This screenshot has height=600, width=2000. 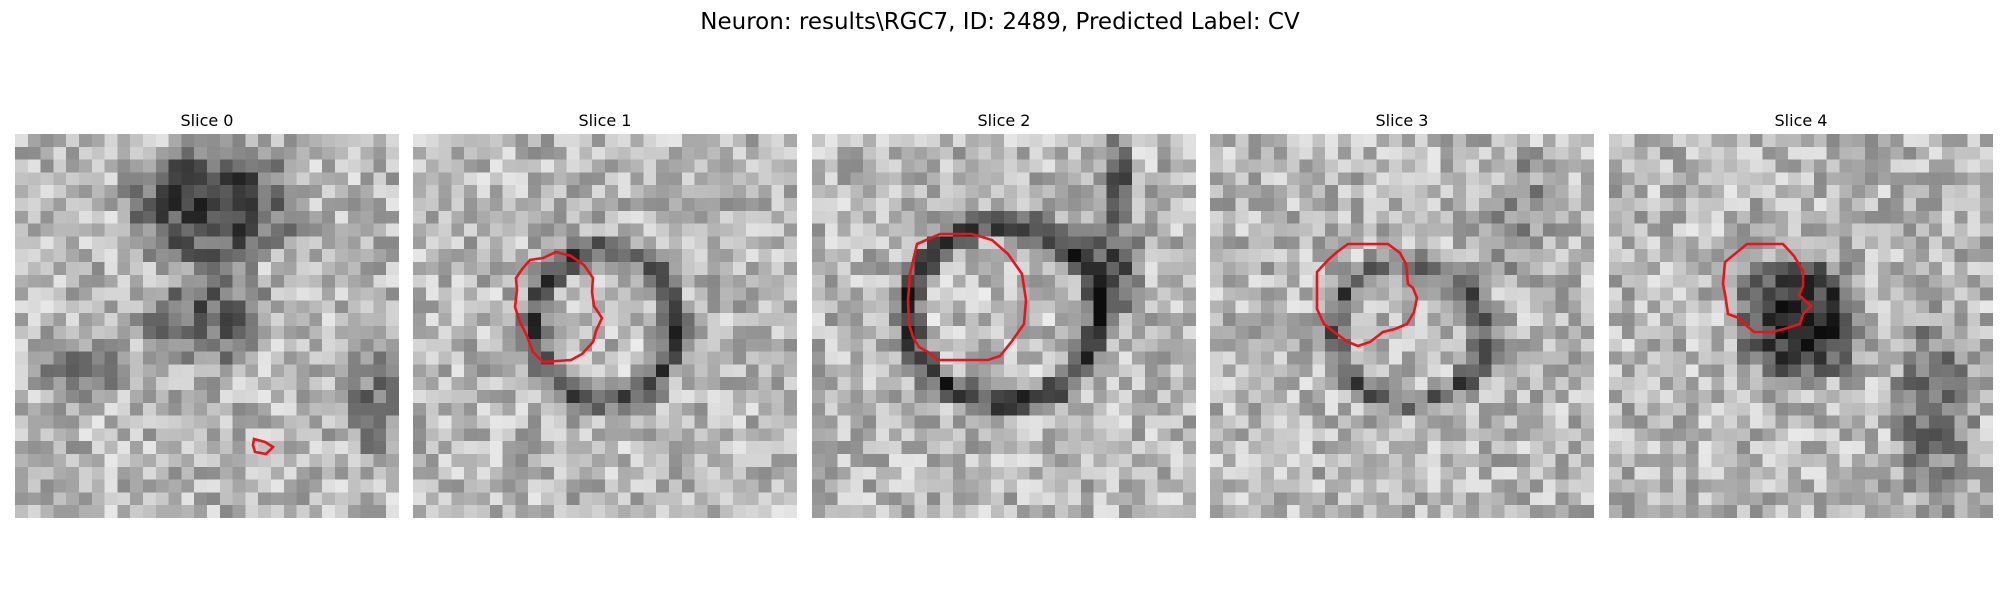 I want to click on slice-panel-3: Slice 3, so click(x=1402, y=314).